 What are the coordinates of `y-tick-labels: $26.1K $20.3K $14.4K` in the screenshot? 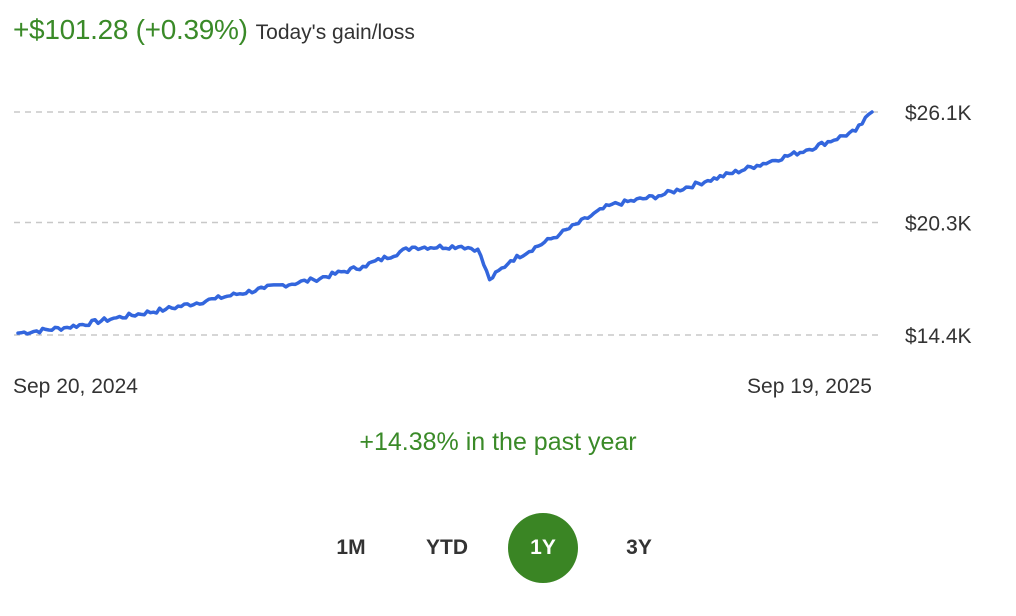 It's located at (938, 225).